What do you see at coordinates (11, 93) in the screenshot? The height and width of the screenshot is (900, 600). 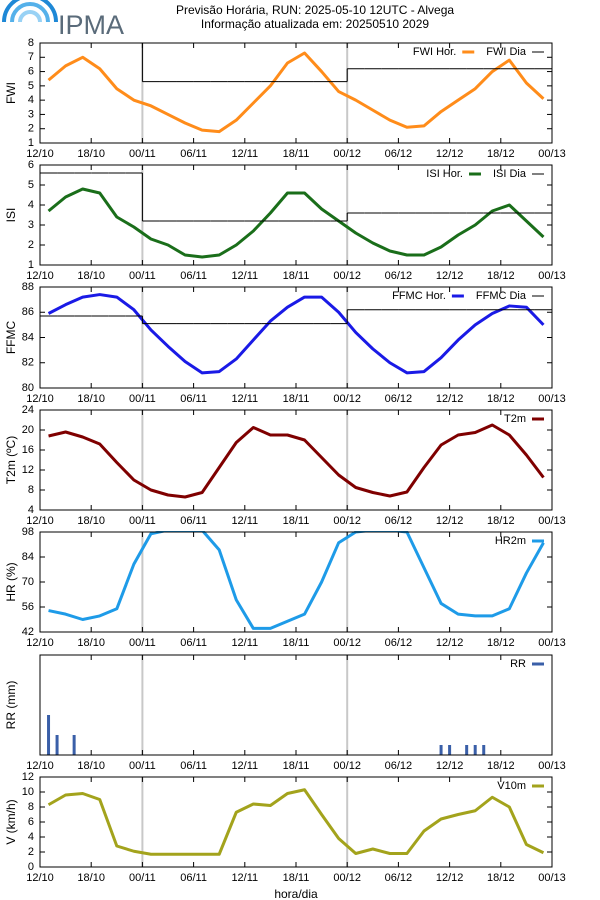 I see `y-axis-label: FWI` at bounding box center [11, 93].